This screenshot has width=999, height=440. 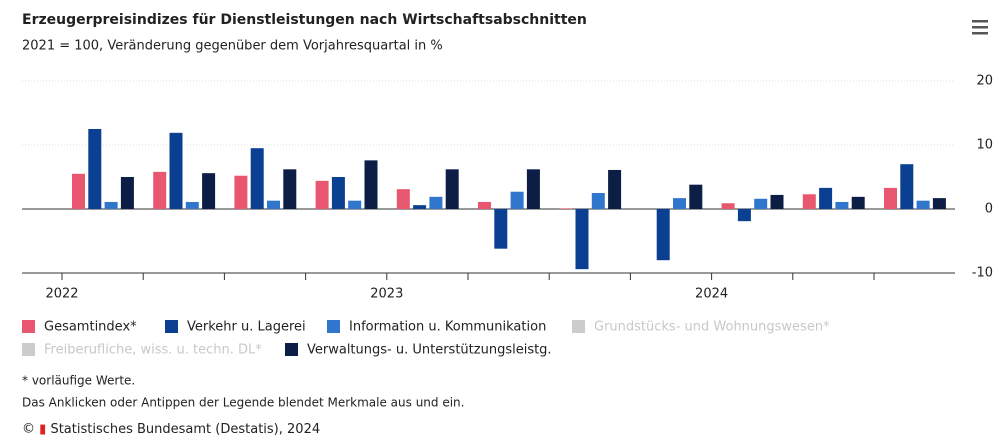 I want to click on menu-icon, so click(x=980, y=27).